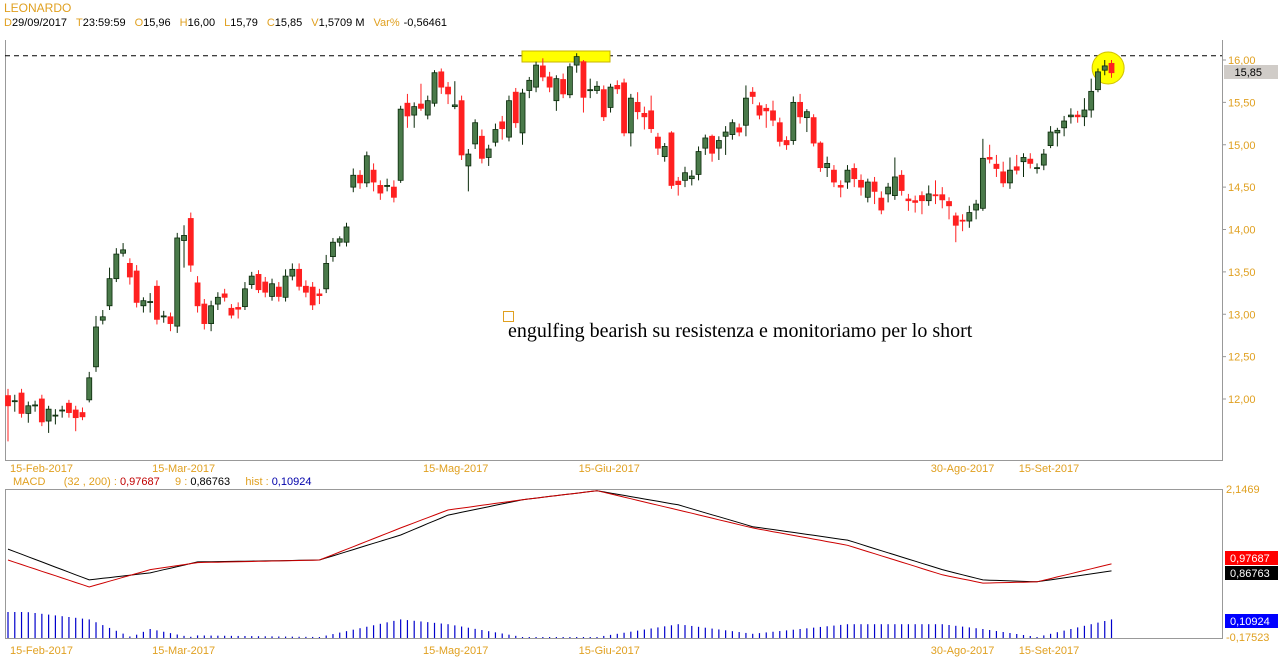 This screenshot has height=668, width=1278. Describe the element at coordinates (210, 482) in the screenshot. I see `signal-value: 0,86763` at that location.